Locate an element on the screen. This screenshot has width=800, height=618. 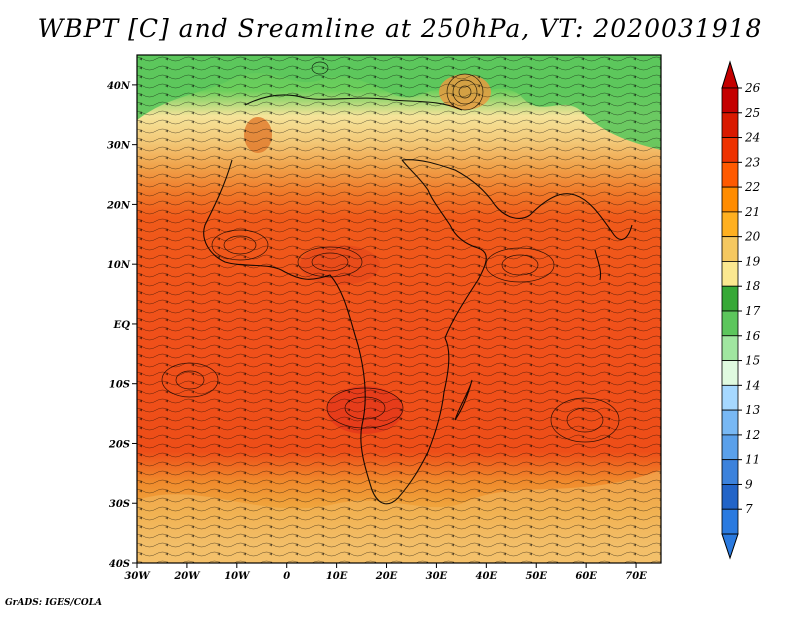
colorbar-label: 20 is located at coordinates (752, 237).